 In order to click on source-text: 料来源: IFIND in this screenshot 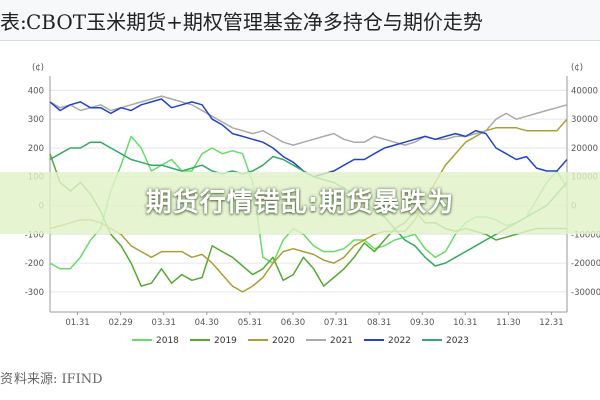, I will do `click(58, 379)`.